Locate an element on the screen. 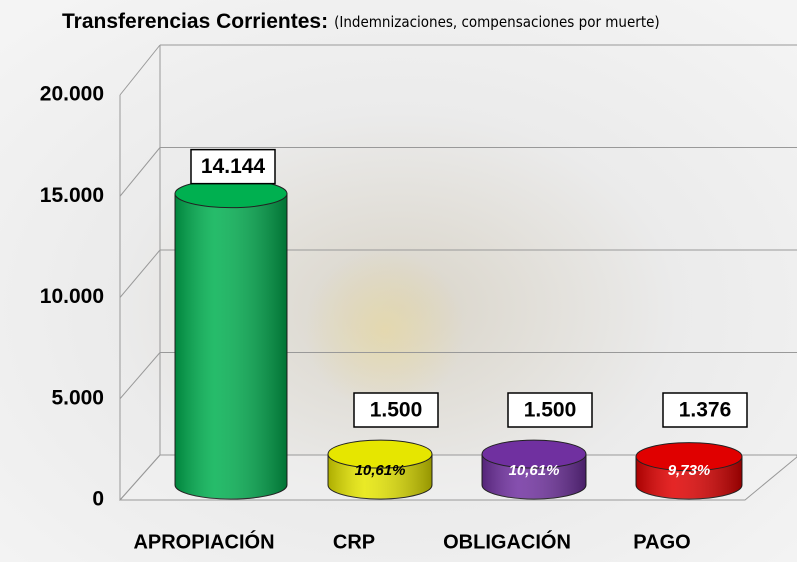  background-eye is located at coordinates (385, 330).